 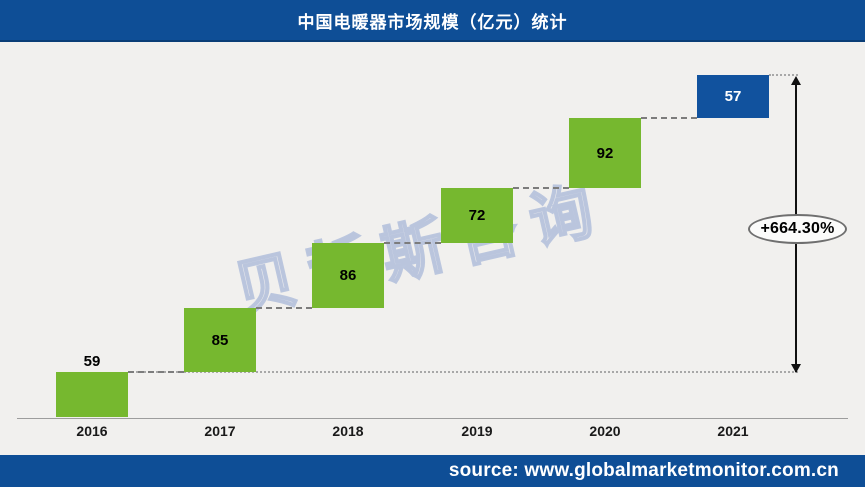 I want to click on value-label-2016: 59, so click(x=92, y=361).